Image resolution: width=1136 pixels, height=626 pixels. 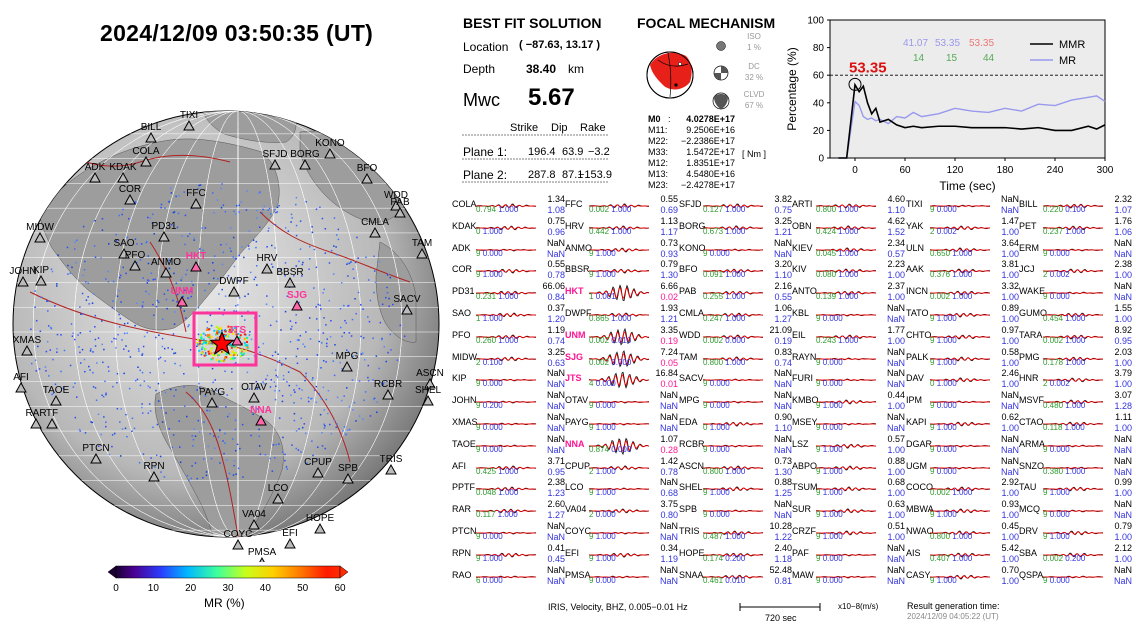 What do you see at coordinates (1010, 319) in the screenshot?
I see `ratio-value: 1.00` at bounding box center [1010, 319].